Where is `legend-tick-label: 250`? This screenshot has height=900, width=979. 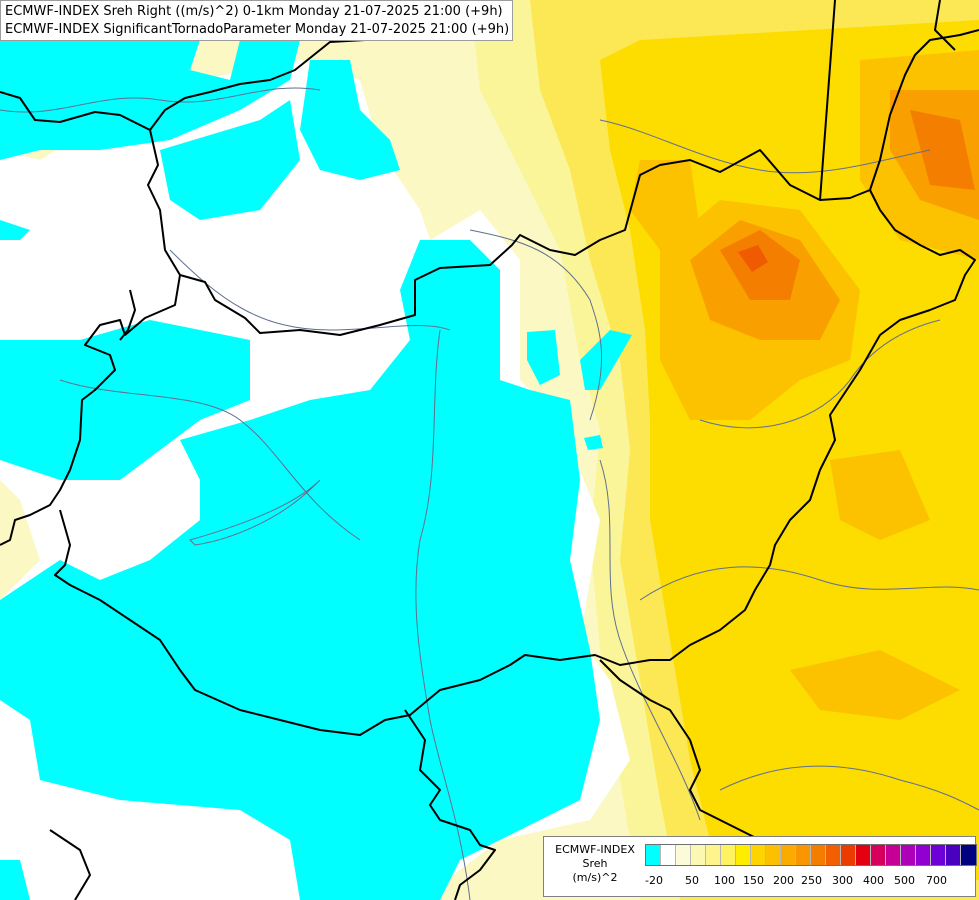
legend-tick-label: 250 is located at coordinates (811, 880).